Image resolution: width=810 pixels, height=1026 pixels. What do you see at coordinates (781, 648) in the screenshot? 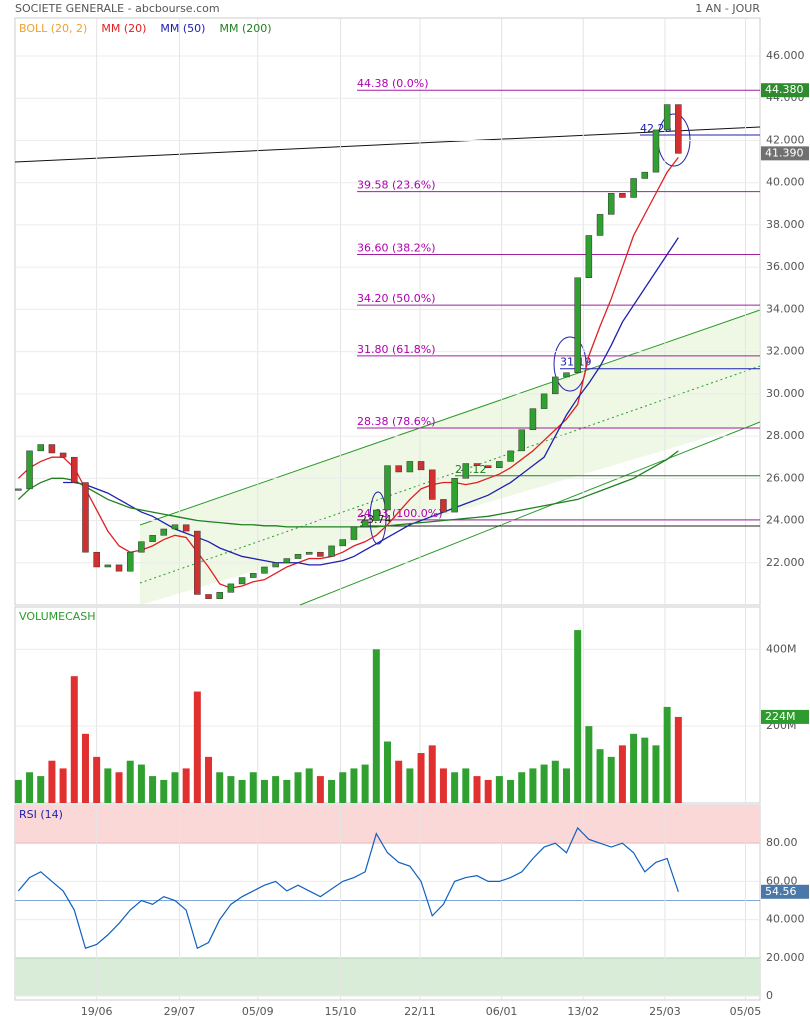
I see `y-tick-label: 400M` at bounding box center [781, 648].